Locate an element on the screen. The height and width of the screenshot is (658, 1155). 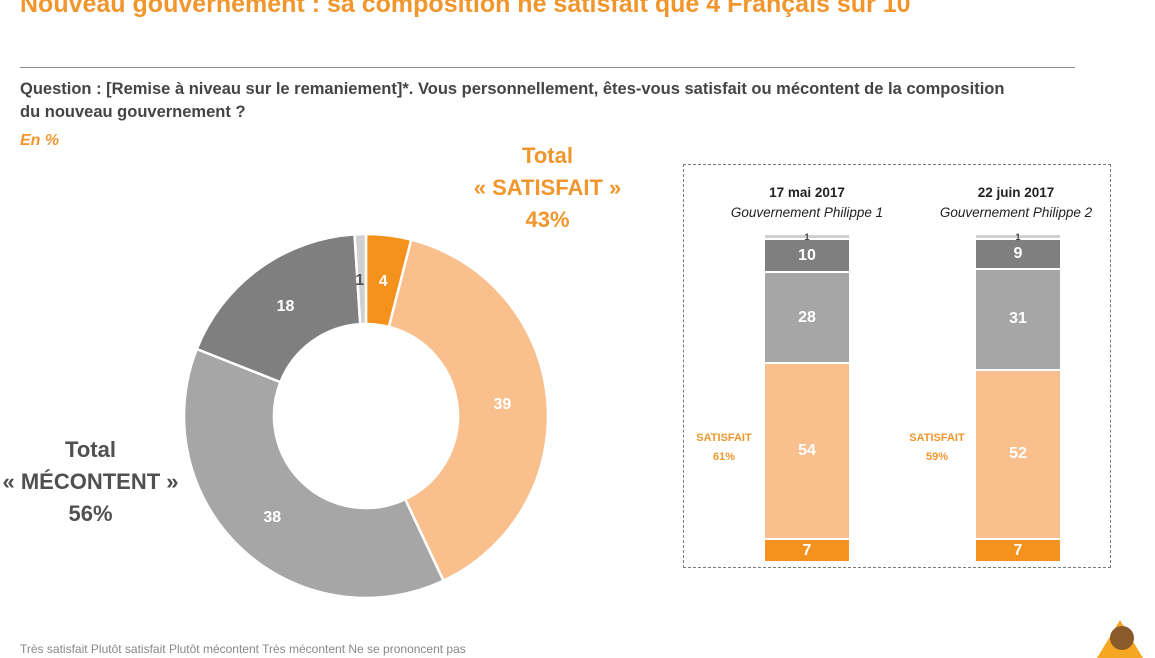
donut-slice-nsp is located at coordinates (360, 279).